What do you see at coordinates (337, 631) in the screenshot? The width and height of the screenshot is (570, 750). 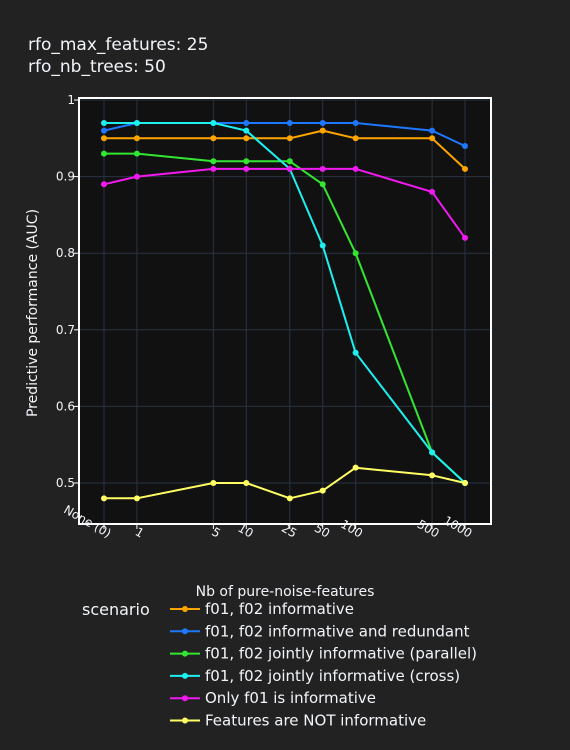 I see `legend-label: f01, f02 informative and redundant` at bounding box center [337, 631].